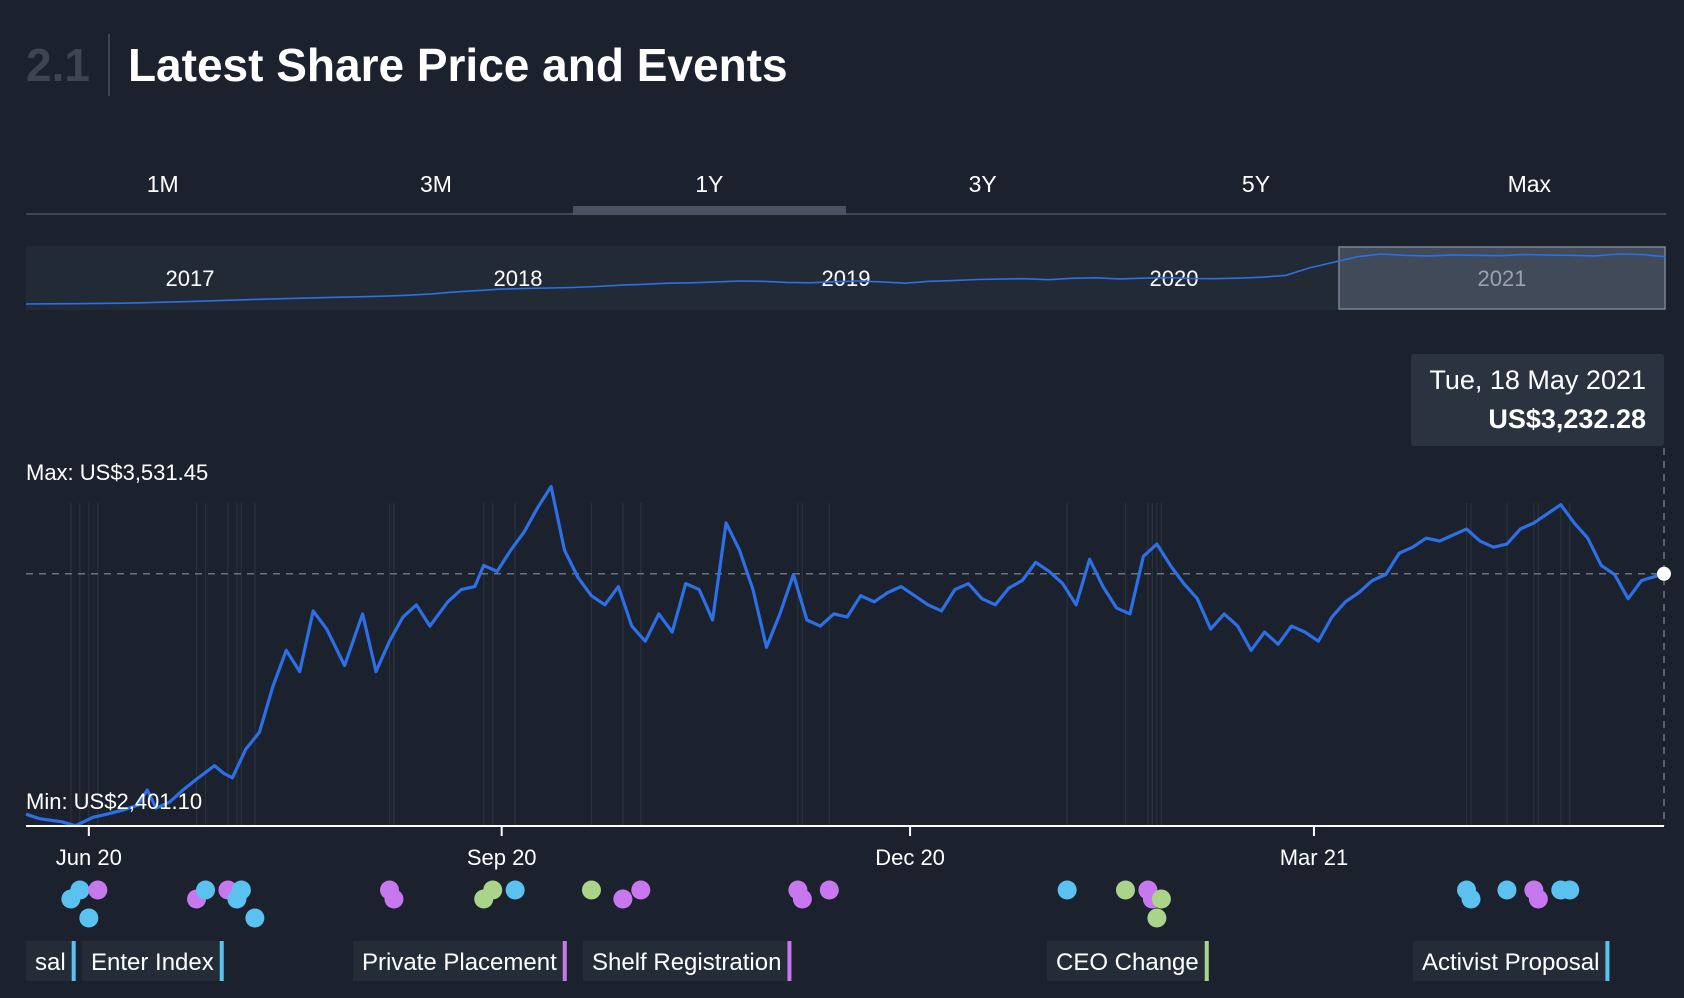 This screenshot has width=1684, height=998. I want to click on navigator-price-line, so click(846, 279).